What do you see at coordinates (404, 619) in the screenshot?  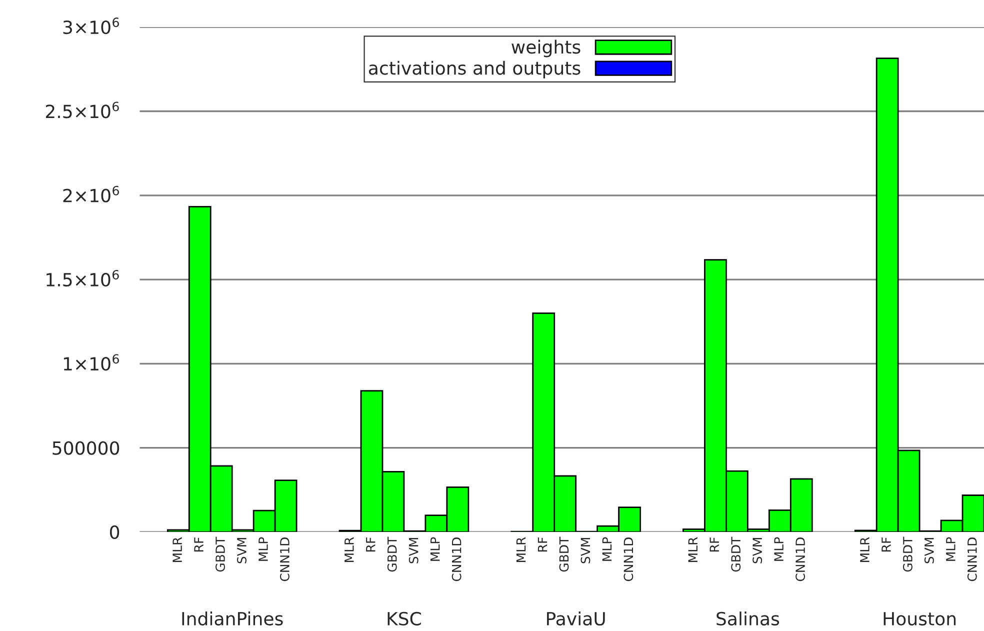 I see `text: KSC` at bounding box center [404, 619].